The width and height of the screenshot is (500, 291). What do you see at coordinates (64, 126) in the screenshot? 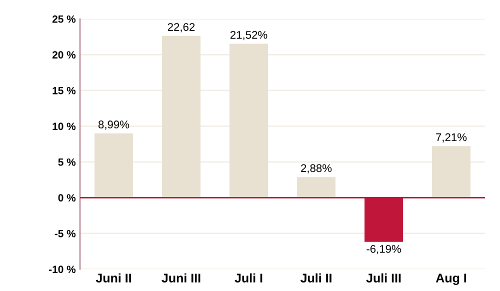
I see `y-tick-label: 10 %` at bounding box center [64, 126].